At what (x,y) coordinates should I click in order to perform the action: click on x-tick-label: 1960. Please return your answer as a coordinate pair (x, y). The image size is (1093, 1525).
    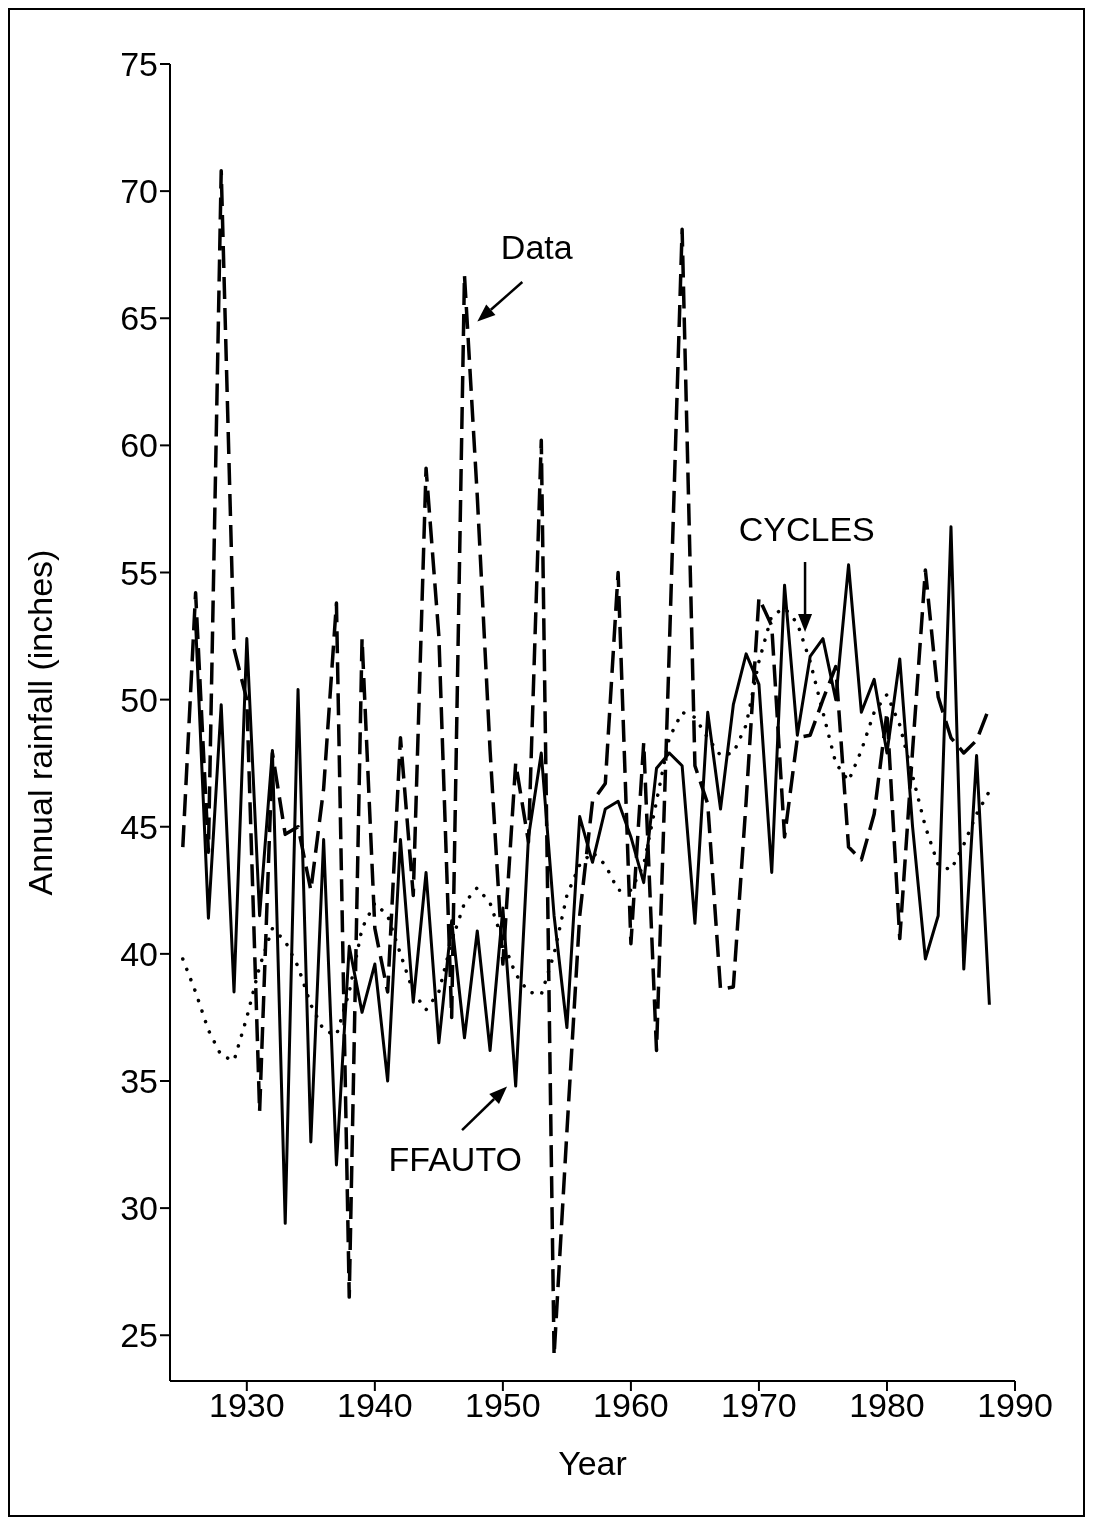
    Looking at the image, I should click on (631, 1405).